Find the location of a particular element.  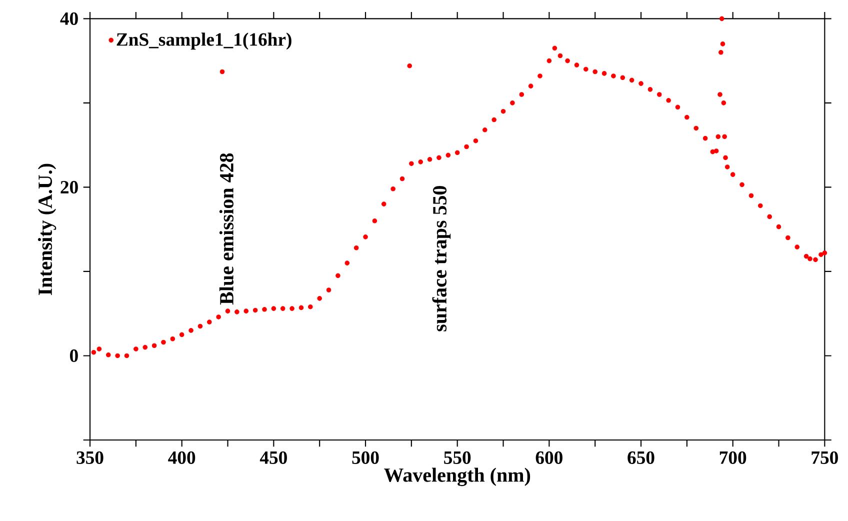

x-tick-label: 500 is located at coordinates (365, 457).